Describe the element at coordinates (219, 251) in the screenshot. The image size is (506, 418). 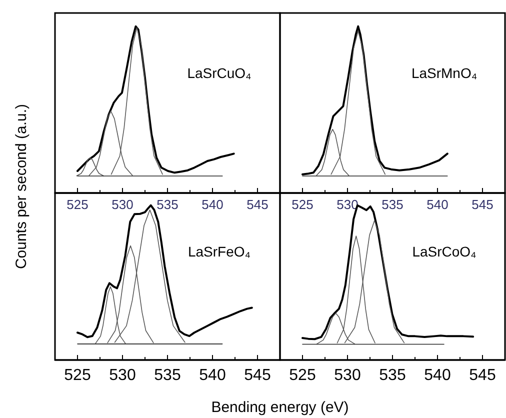
I see `text: LaSrFeO₄` at that location.